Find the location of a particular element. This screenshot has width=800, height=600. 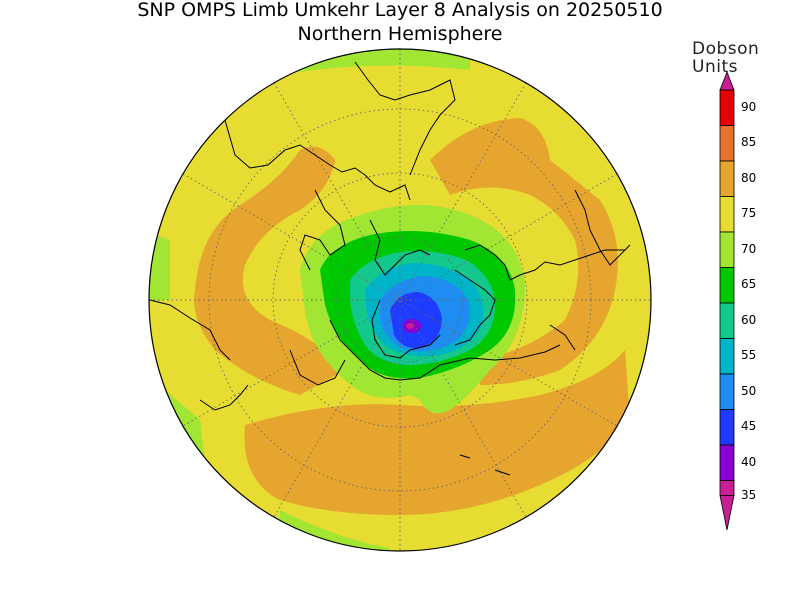

colorbar-tick-label: 55 is located at coordinates (749, 355).